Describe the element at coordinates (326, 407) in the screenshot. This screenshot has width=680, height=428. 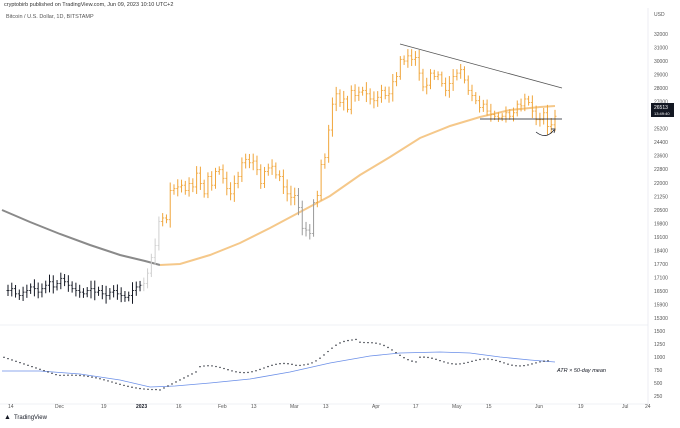
I see `time-tick-label: 13` at that location.